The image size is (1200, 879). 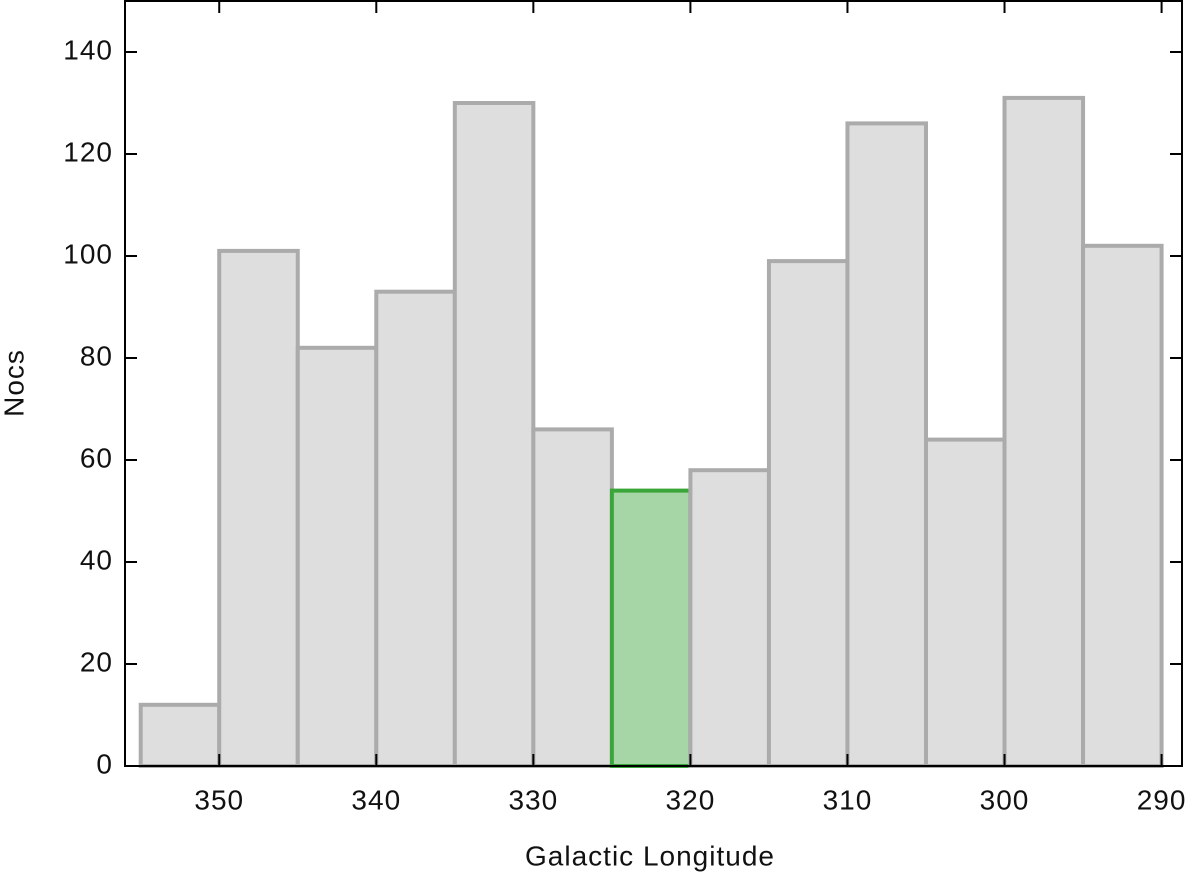 I want to click on y-tick-label: 80, so click(x=96, y=355).